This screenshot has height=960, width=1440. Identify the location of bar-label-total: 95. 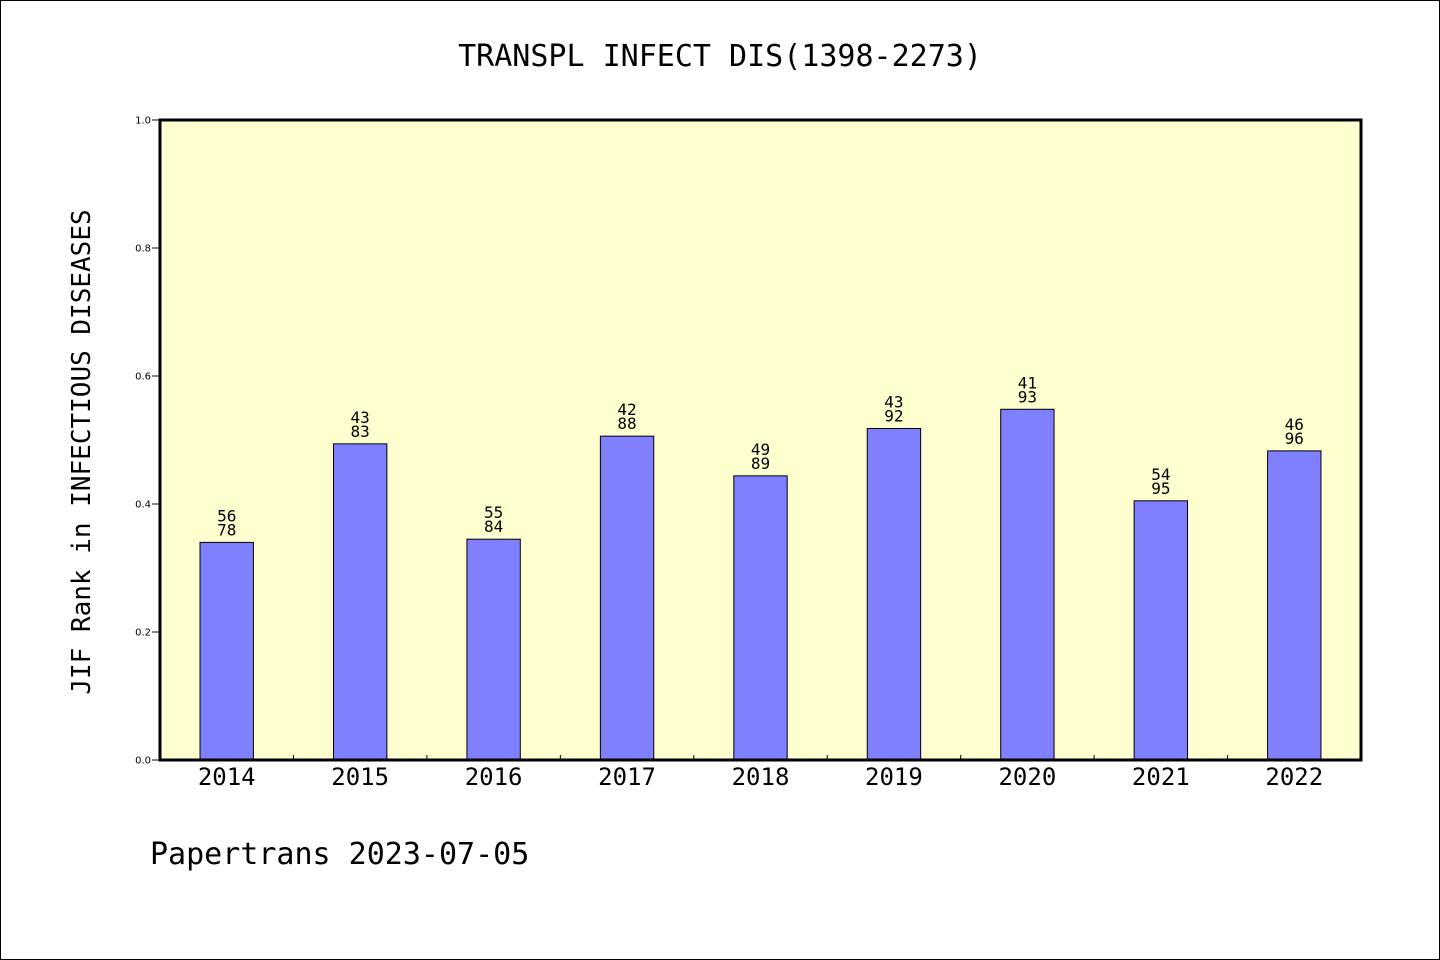
(1160, 488).